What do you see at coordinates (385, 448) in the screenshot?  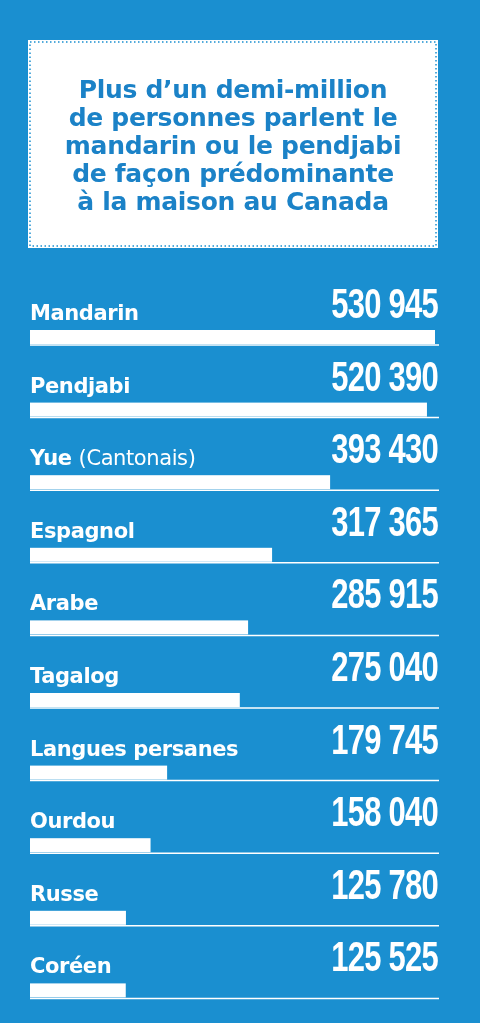 I see `data-label: 393 430` at bounding box center [385, 448].